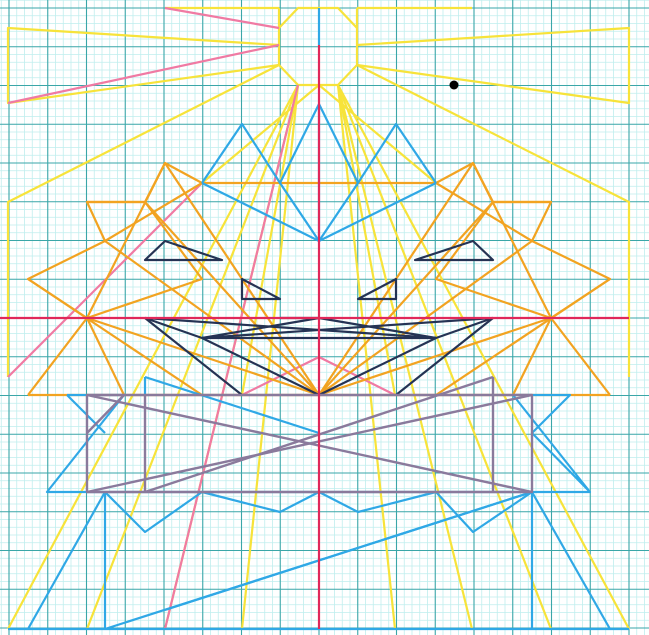 The height and width of the screenshot is (635, 649). Describe the element at coordinates (377, 289) in the screenshot. I see `navy-right-cheek` at that location.